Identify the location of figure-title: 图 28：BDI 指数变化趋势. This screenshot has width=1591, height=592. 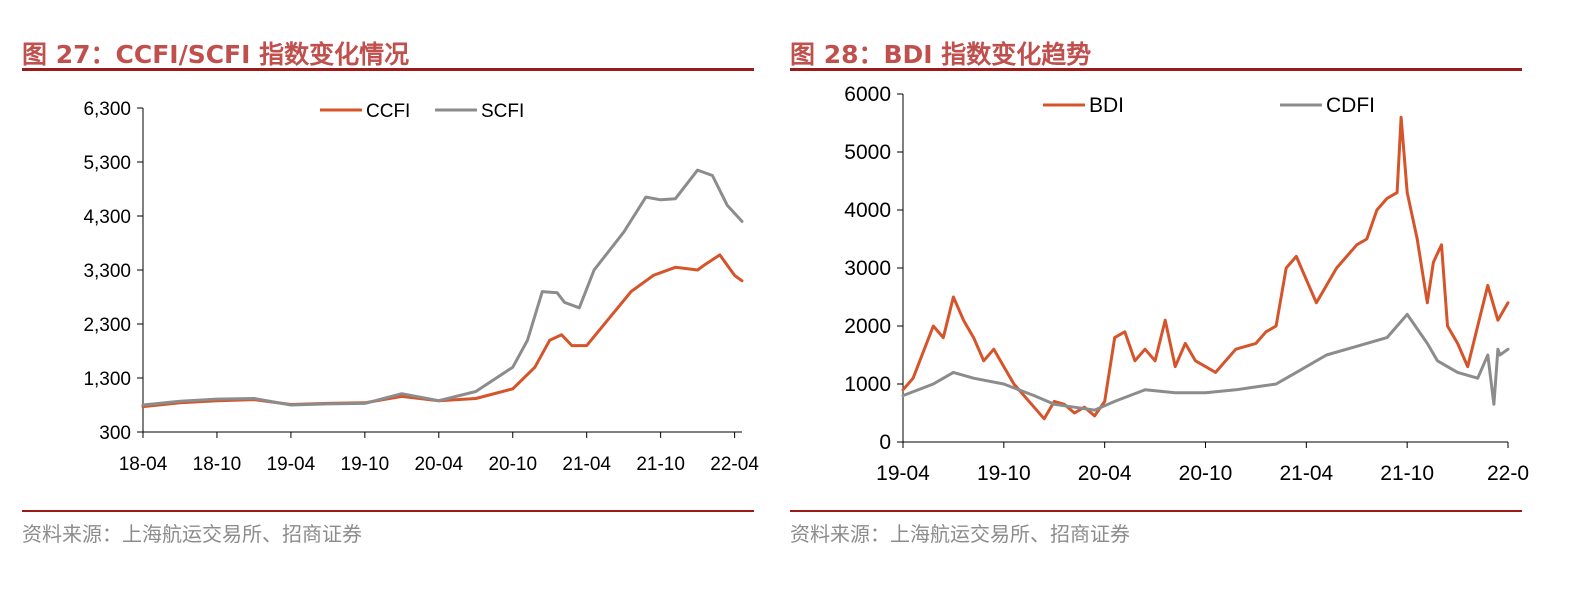
(941, 54).